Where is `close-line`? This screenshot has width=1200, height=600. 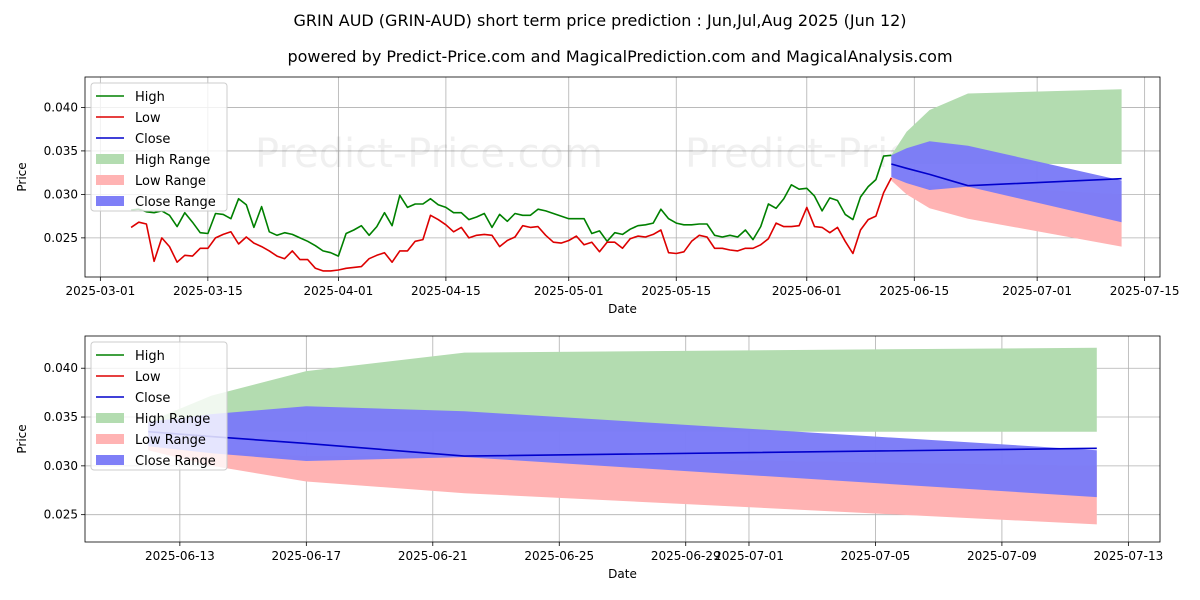
close-line is located at coordinates (1006, 175).